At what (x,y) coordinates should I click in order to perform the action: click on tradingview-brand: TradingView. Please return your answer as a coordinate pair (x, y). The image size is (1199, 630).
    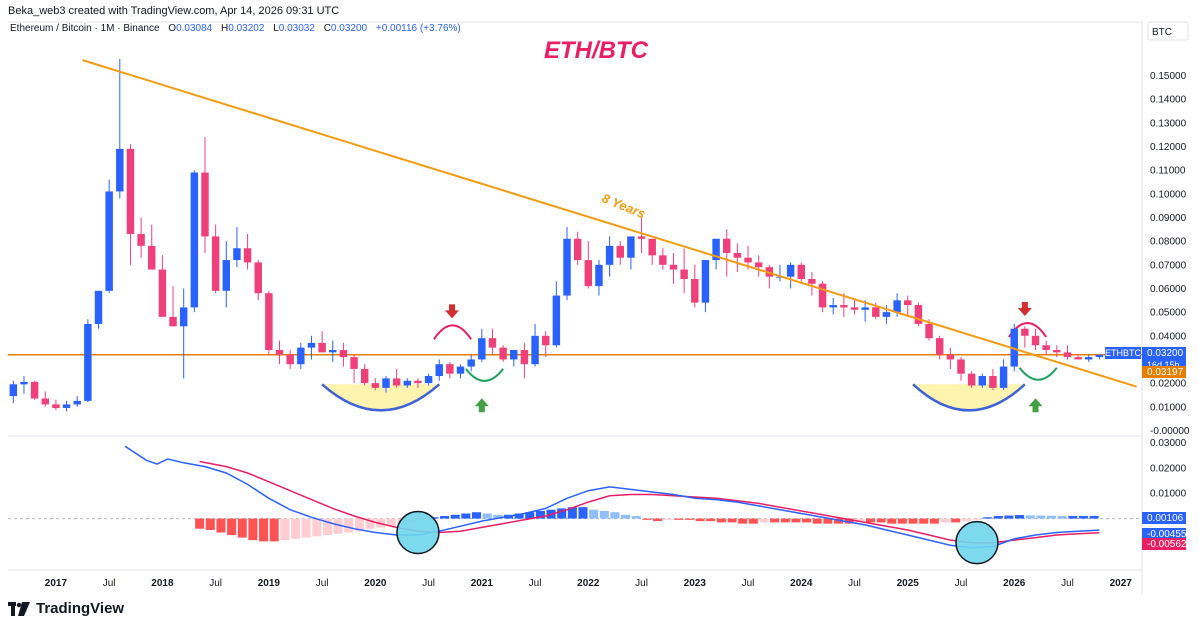
    Looking at the image, I should click on (66, 608).